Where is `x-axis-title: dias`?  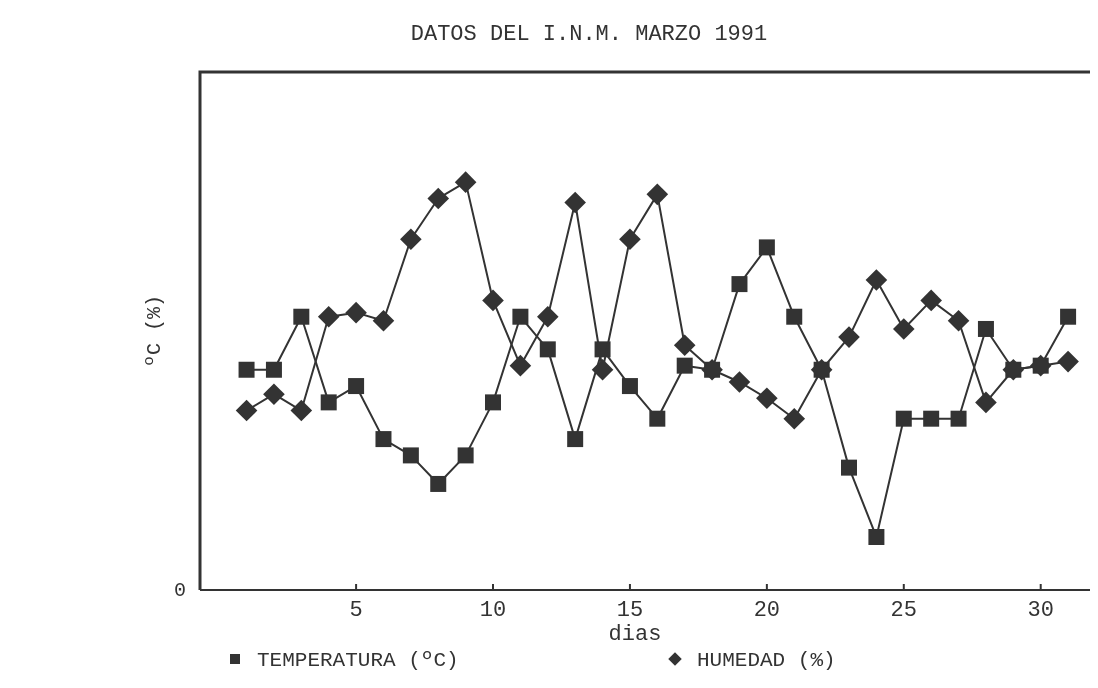
x-axis-title: dias is located at coordinates (635, 634).